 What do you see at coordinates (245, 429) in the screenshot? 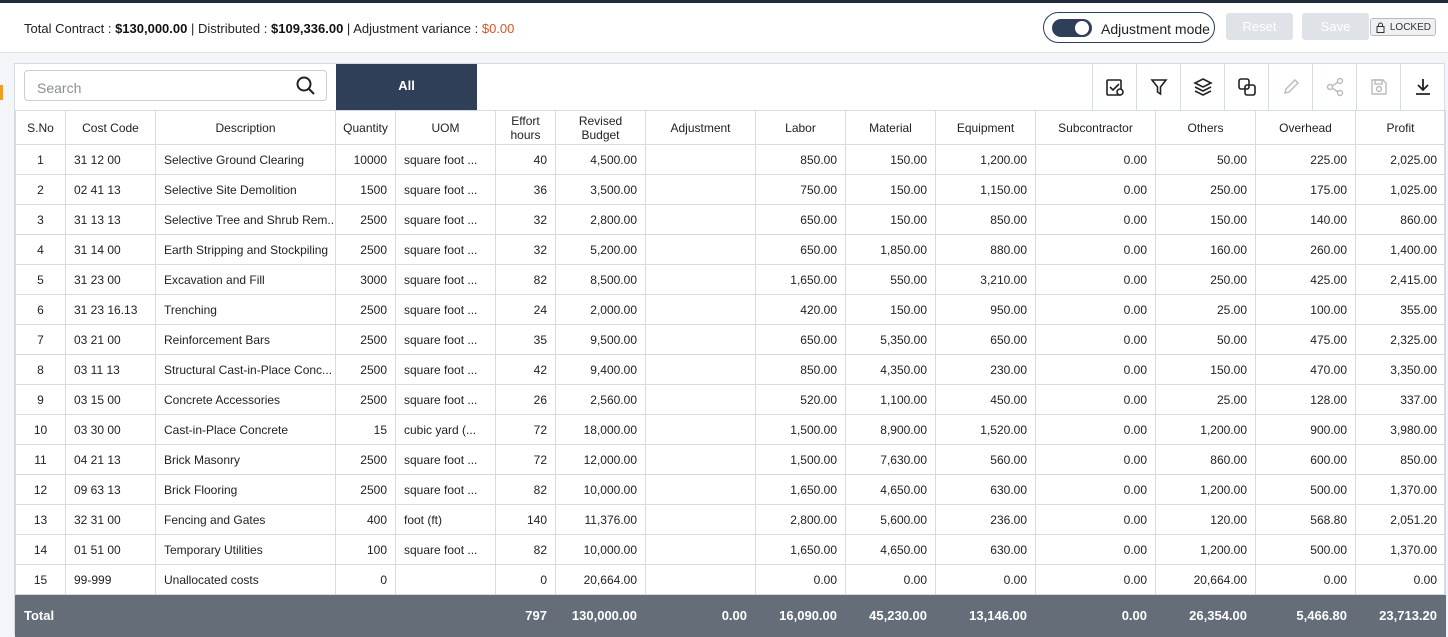
I see `cell: Cast-in-Place Concrete` at bounding box center [245, 429].